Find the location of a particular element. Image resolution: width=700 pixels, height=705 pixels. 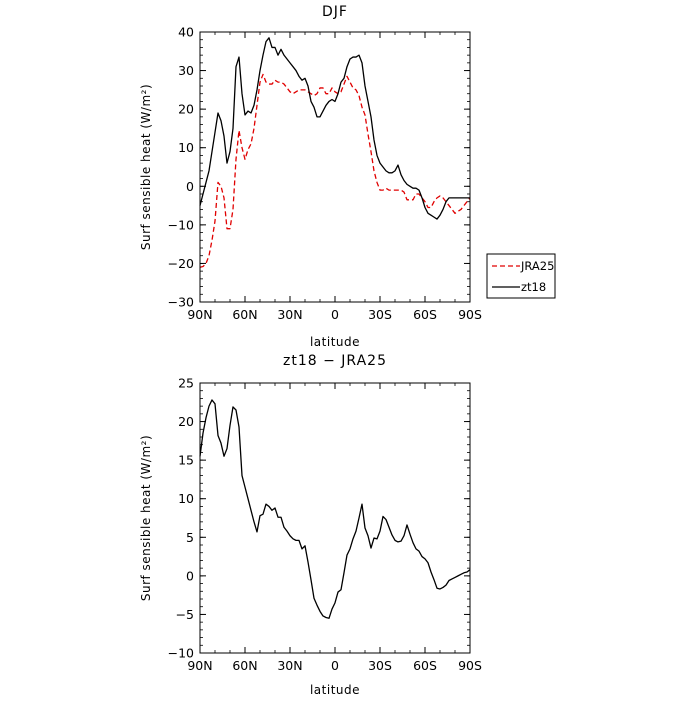

series-line-jra25 is located at coordinates (335, 170).